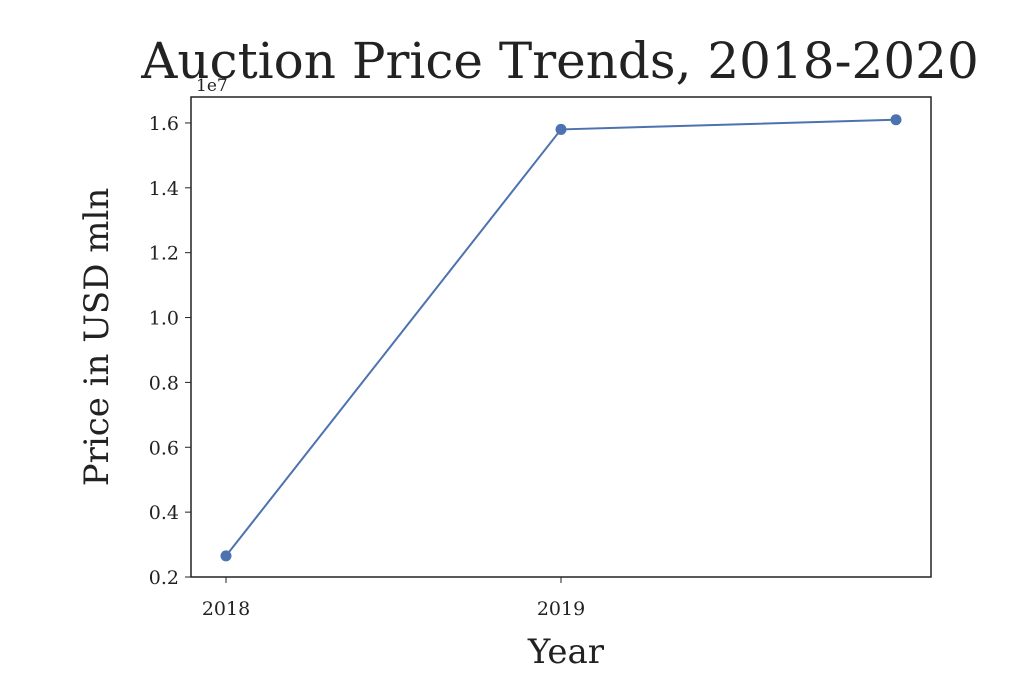  Describe the element at coordinates (164, 513) in the screenshot. I see `y-tick-label: 0.4` at that location.